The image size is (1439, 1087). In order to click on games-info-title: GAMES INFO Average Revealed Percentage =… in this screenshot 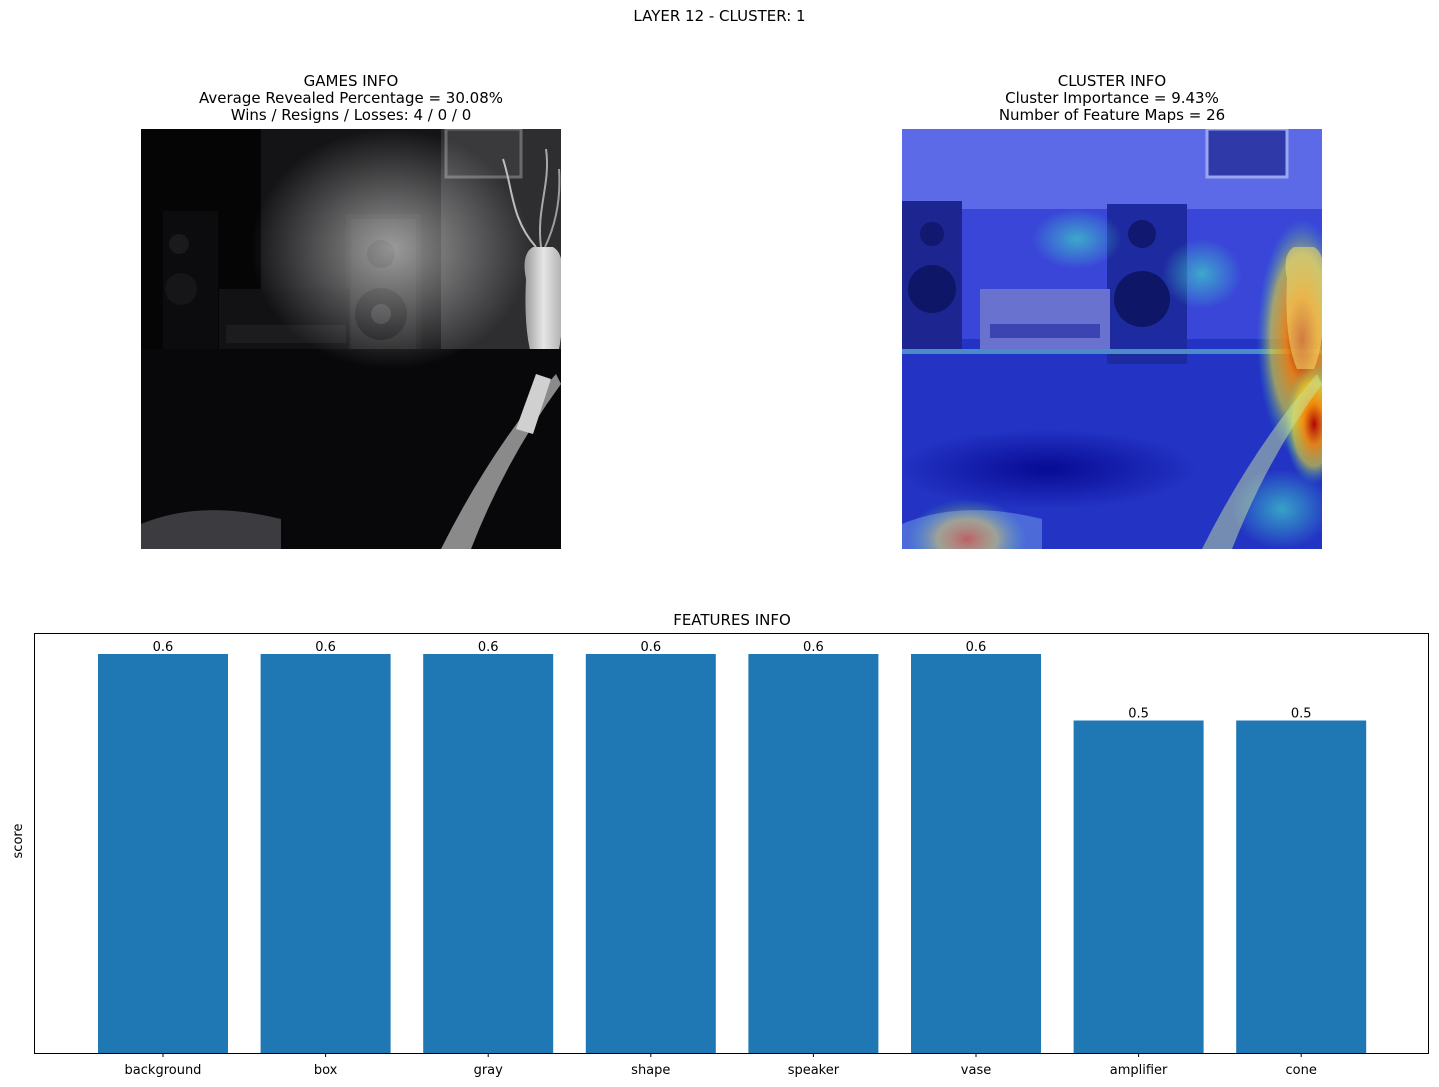, I will do `click(351, 98)`.